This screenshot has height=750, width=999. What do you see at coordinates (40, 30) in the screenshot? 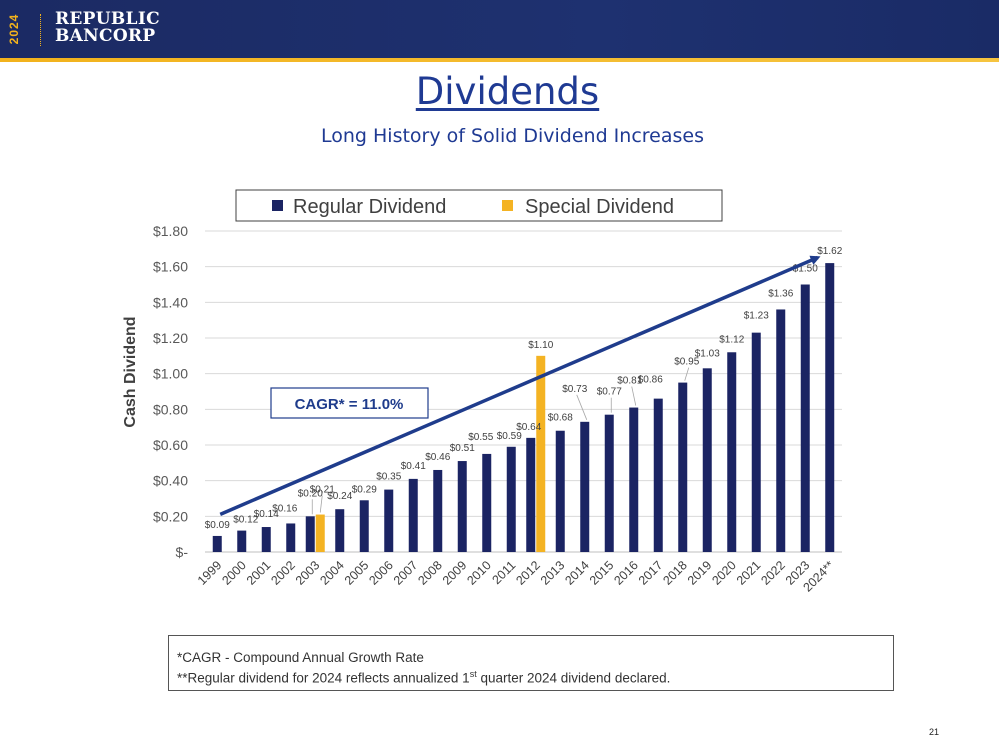
I see `brand-separator` at bounding box center [40, 30].